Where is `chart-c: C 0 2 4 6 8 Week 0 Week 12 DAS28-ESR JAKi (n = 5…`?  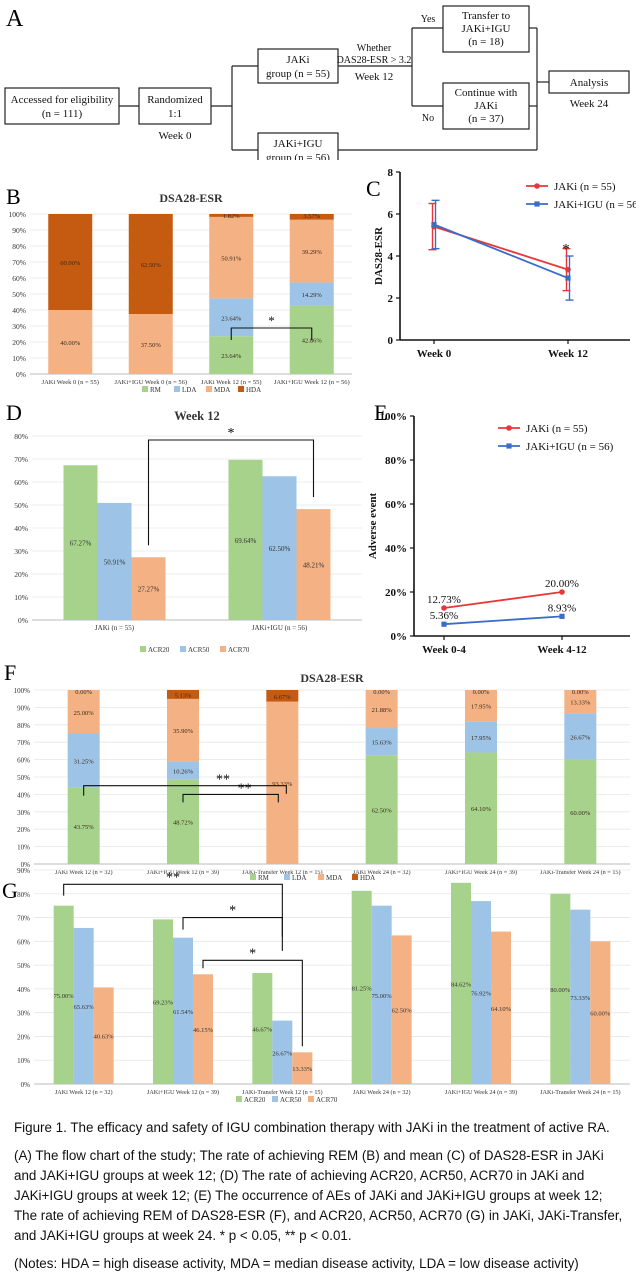 chart-c: C 0 2 4 6 8 Week 0 Week 12 DAS28-ESR JAKi (n = 5… is located at coordinates (501, 263).